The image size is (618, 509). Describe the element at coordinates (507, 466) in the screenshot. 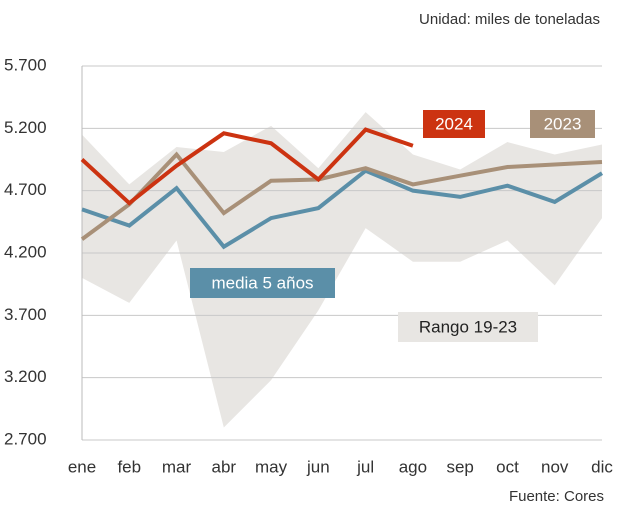

I see `x-tick-label: oct` at that location.